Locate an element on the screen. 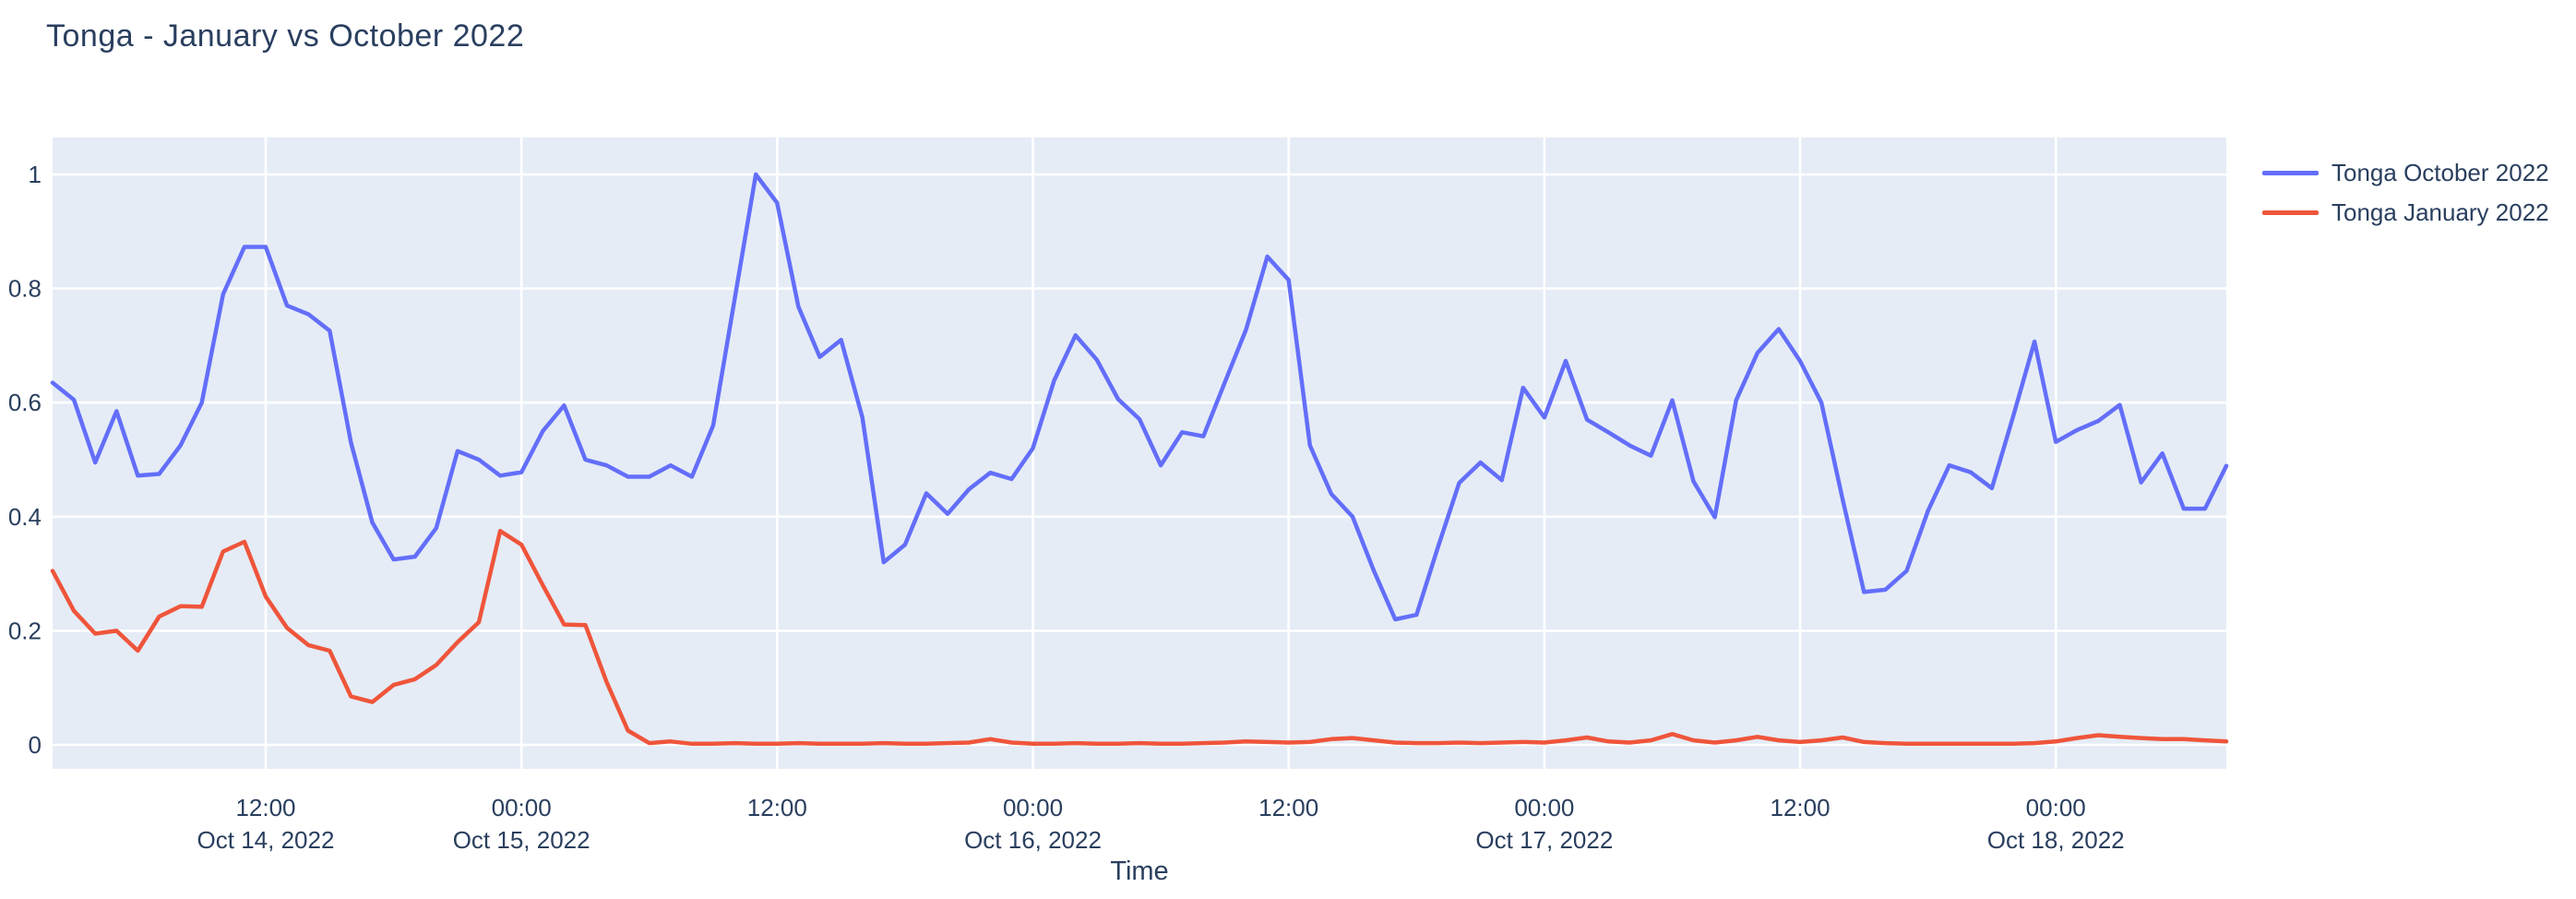  y-tick-label: 0.4 is located at coordinates (25, 517).